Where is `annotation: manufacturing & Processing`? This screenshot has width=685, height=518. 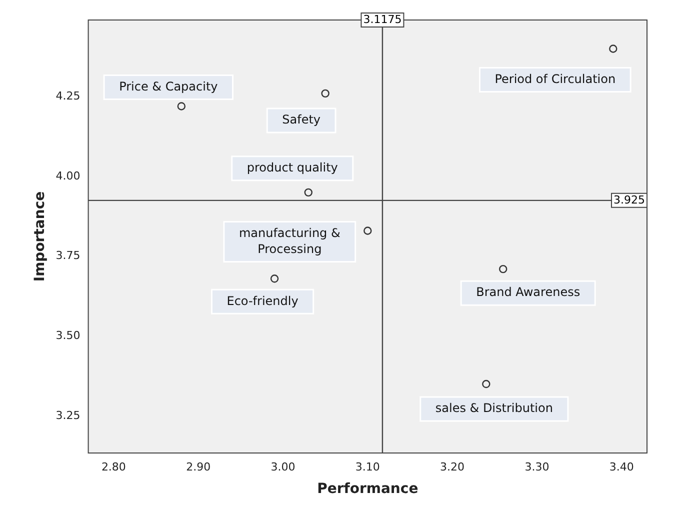 annotation: manufacturing & Processing is located at coordinates (289, 241).